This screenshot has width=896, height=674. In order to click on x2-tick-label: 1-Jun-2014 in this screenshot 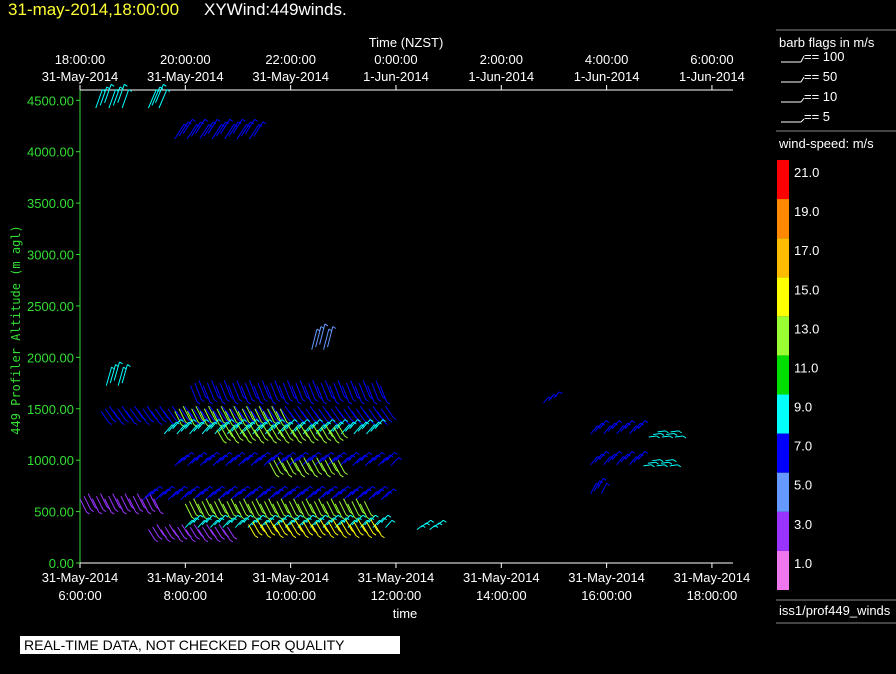, I will do `click(396, 76)`.